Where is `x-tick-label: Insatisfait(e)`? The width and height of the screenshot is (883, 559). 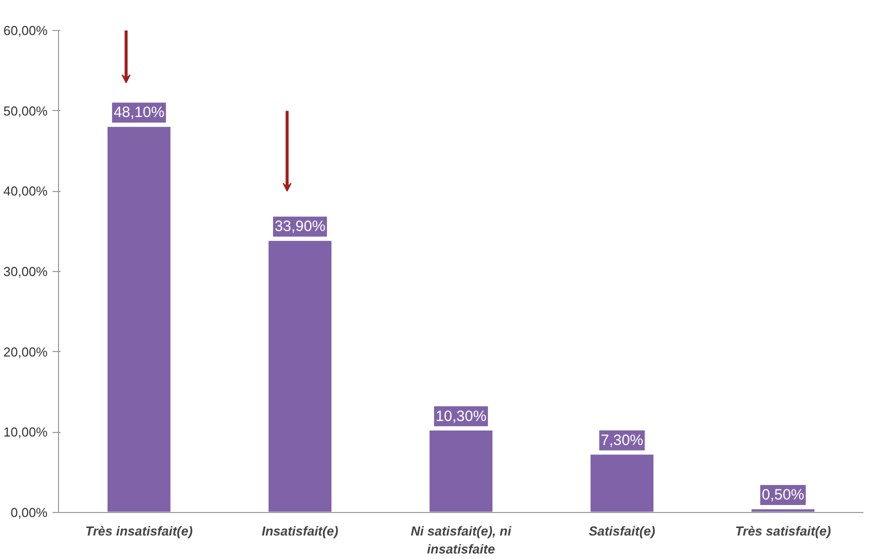
x-tick-label: Insatisfait(e) is located at coordinates (300, 531).